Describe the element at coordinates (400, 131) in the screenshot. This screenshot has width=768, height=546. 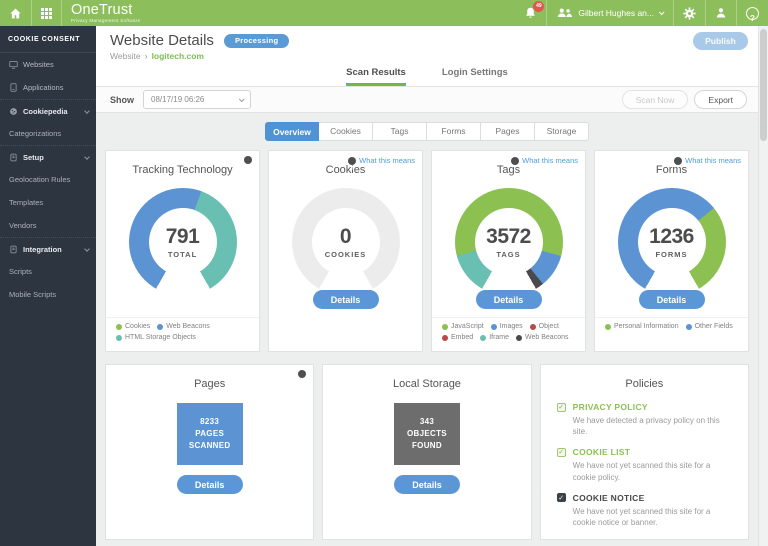
I see `subtab-tags: Tags` at that location.